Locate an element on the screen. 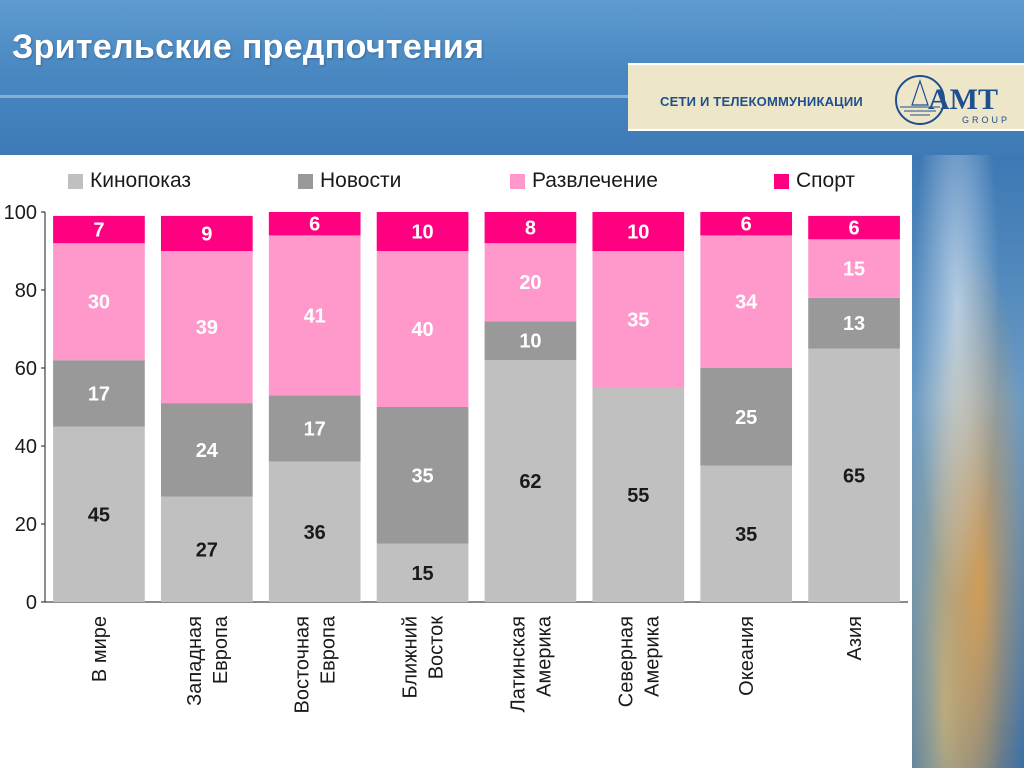 This screenshot has height=768, width=1024. category-label: Ближний Восток is located at coordinates (424, 657).